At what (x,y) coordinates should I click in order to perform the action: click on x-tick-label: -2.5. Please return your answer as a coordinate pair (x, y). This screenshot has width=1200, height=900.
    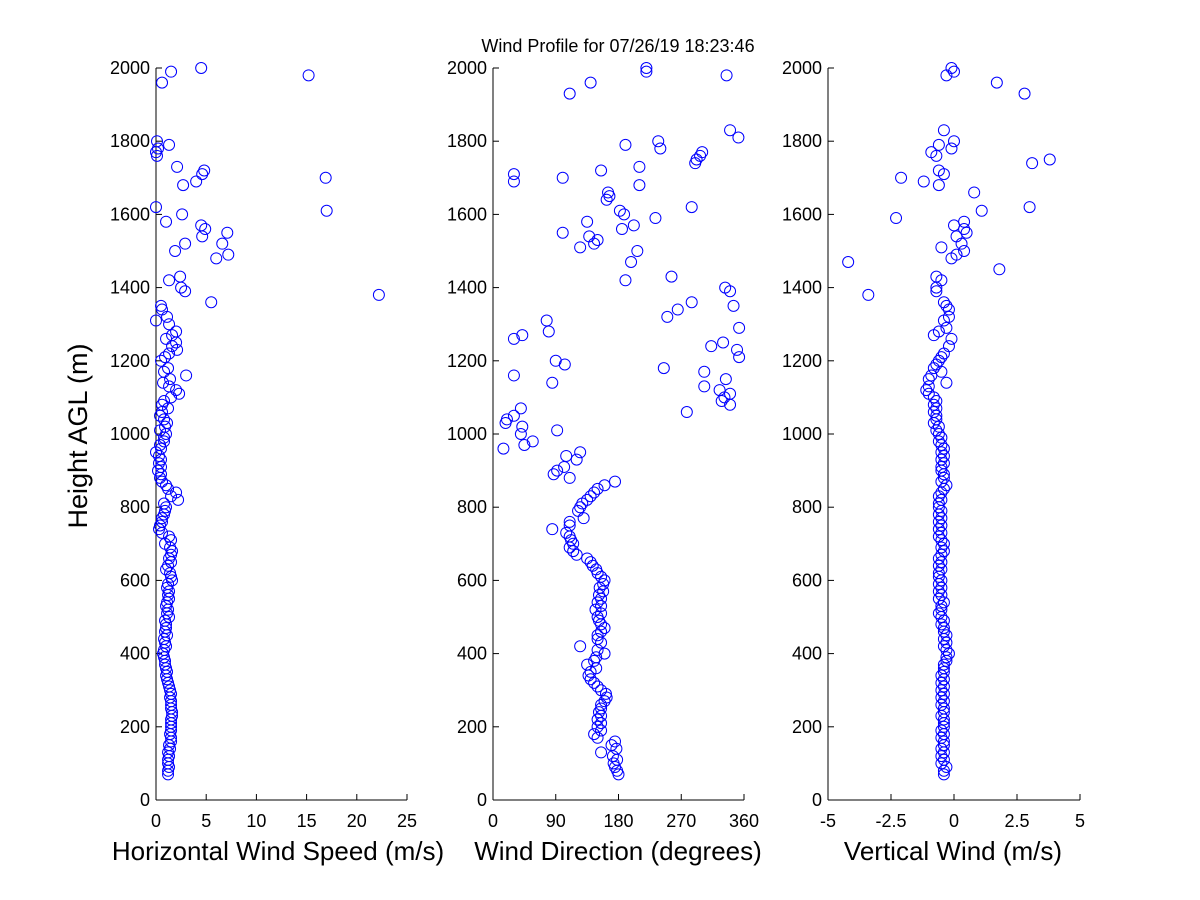
    Looking at the image, I should click on (890, 821).